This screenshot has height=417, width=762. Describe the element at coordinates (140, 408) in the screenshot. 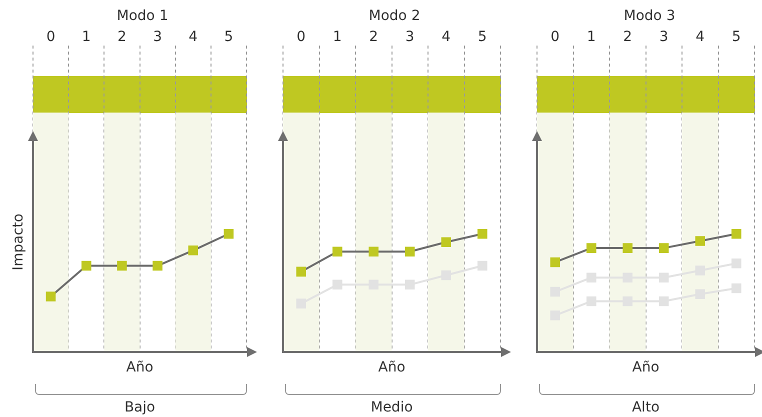

I see `text: Bajo` at that location.